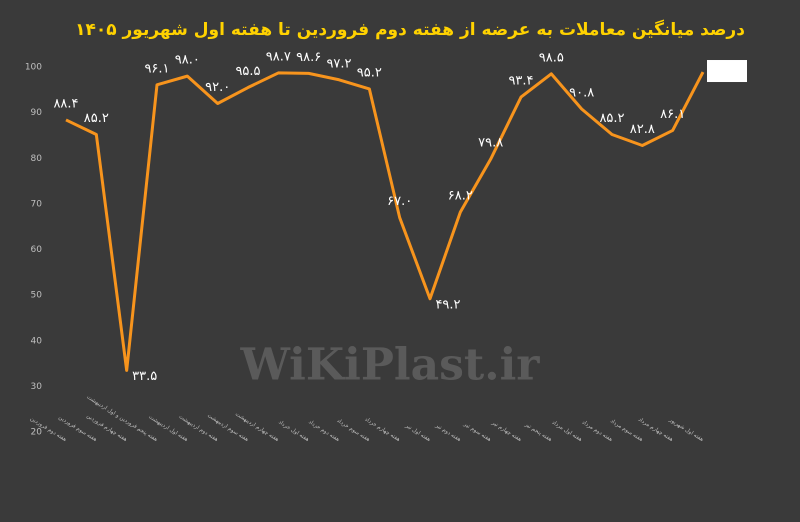 The image size is (800, 522). What do you see at coordinates (460, 196) in the screenshot?
I see `value-label: ۶۸.۲` at bounding box center [460, 196].